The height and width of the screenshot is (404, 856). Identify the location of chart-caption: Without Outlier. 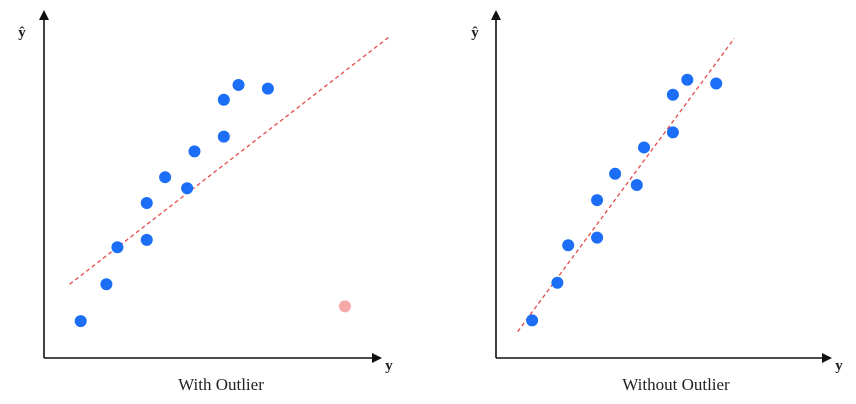
(676, 384).